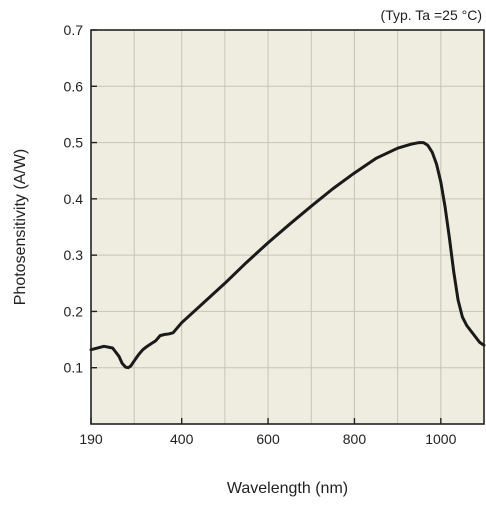 Image resolution: width=486 pixels, height=507 pixels. What do you see at coordinates (182, 439) in the screenshot?
I see `x-tick-label: 400` at bounding box center [182, 439].